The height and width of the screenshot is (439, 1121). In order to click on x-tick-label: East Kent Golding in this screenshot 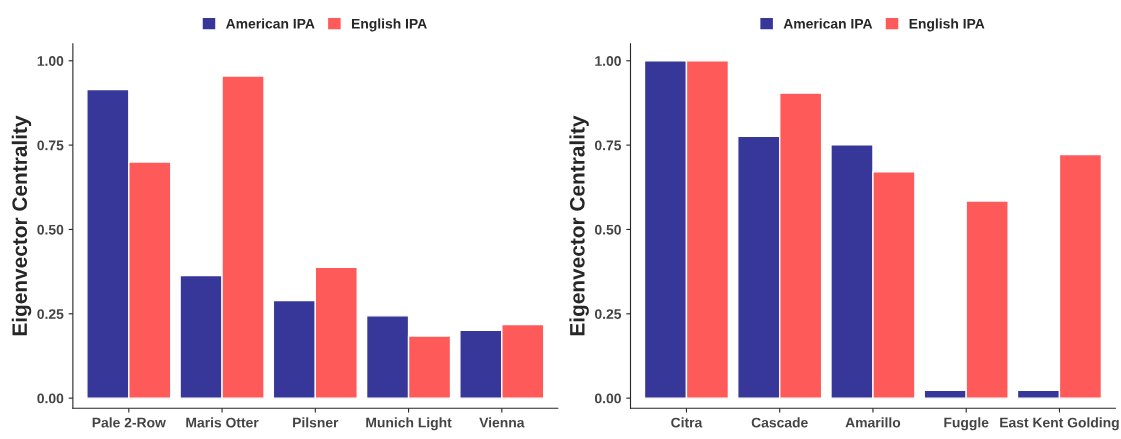, I will do `click(1059, 424)`.